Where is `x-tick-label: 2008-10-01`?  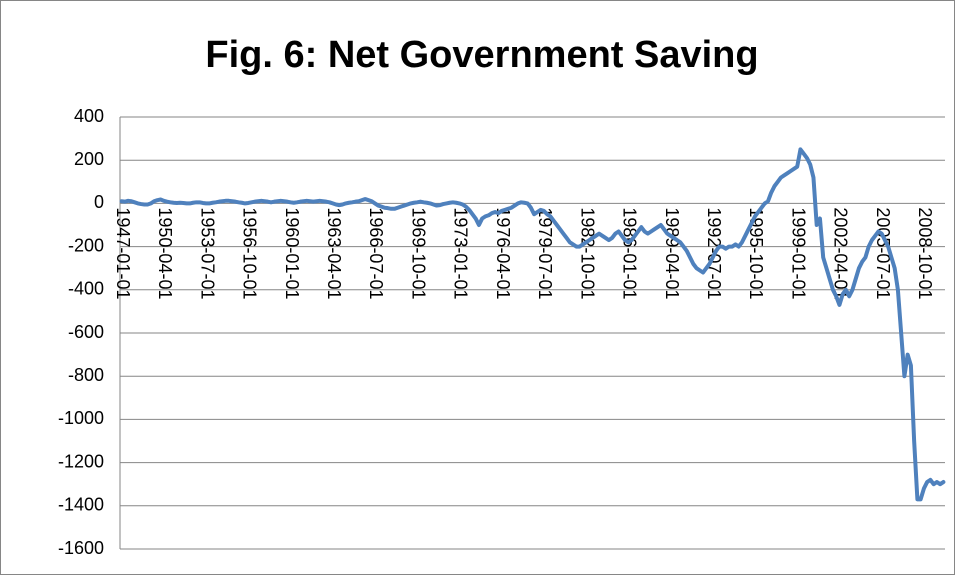
x-tick-label: 2008-10-01 is located at coordinates (925, 253).